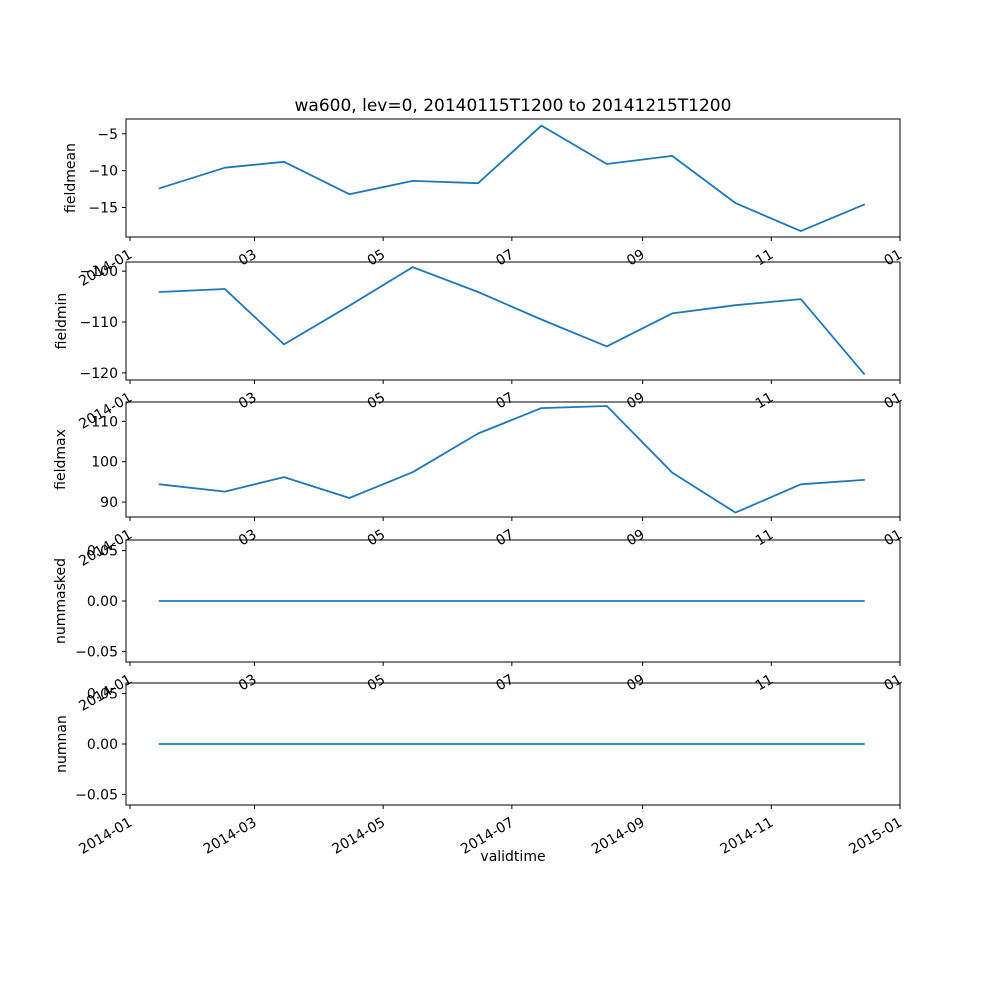  What do you see at coordinates (103, 209) in the screenshot?
I see `y-tick-label: −15` at bounding box center [103, 209].